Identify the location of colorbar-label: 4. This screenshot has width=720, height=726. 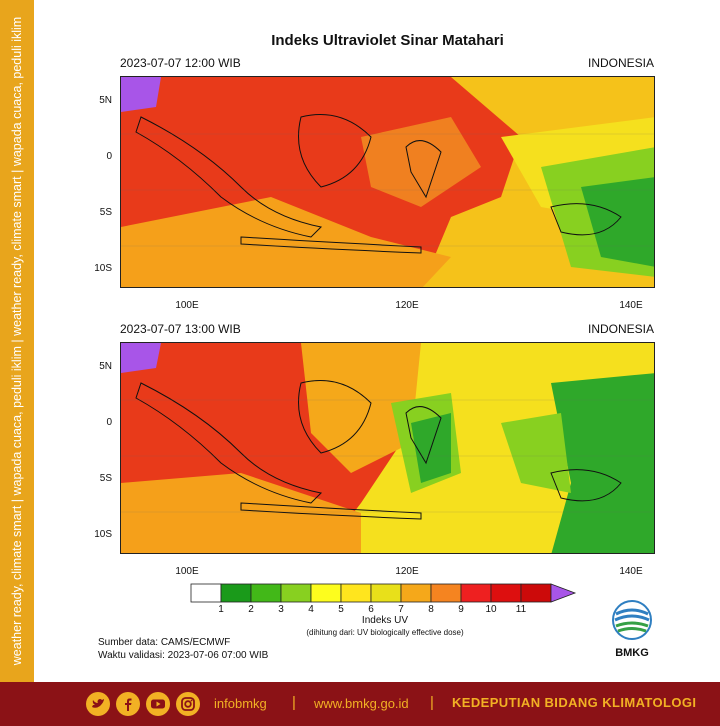
(311, 609).